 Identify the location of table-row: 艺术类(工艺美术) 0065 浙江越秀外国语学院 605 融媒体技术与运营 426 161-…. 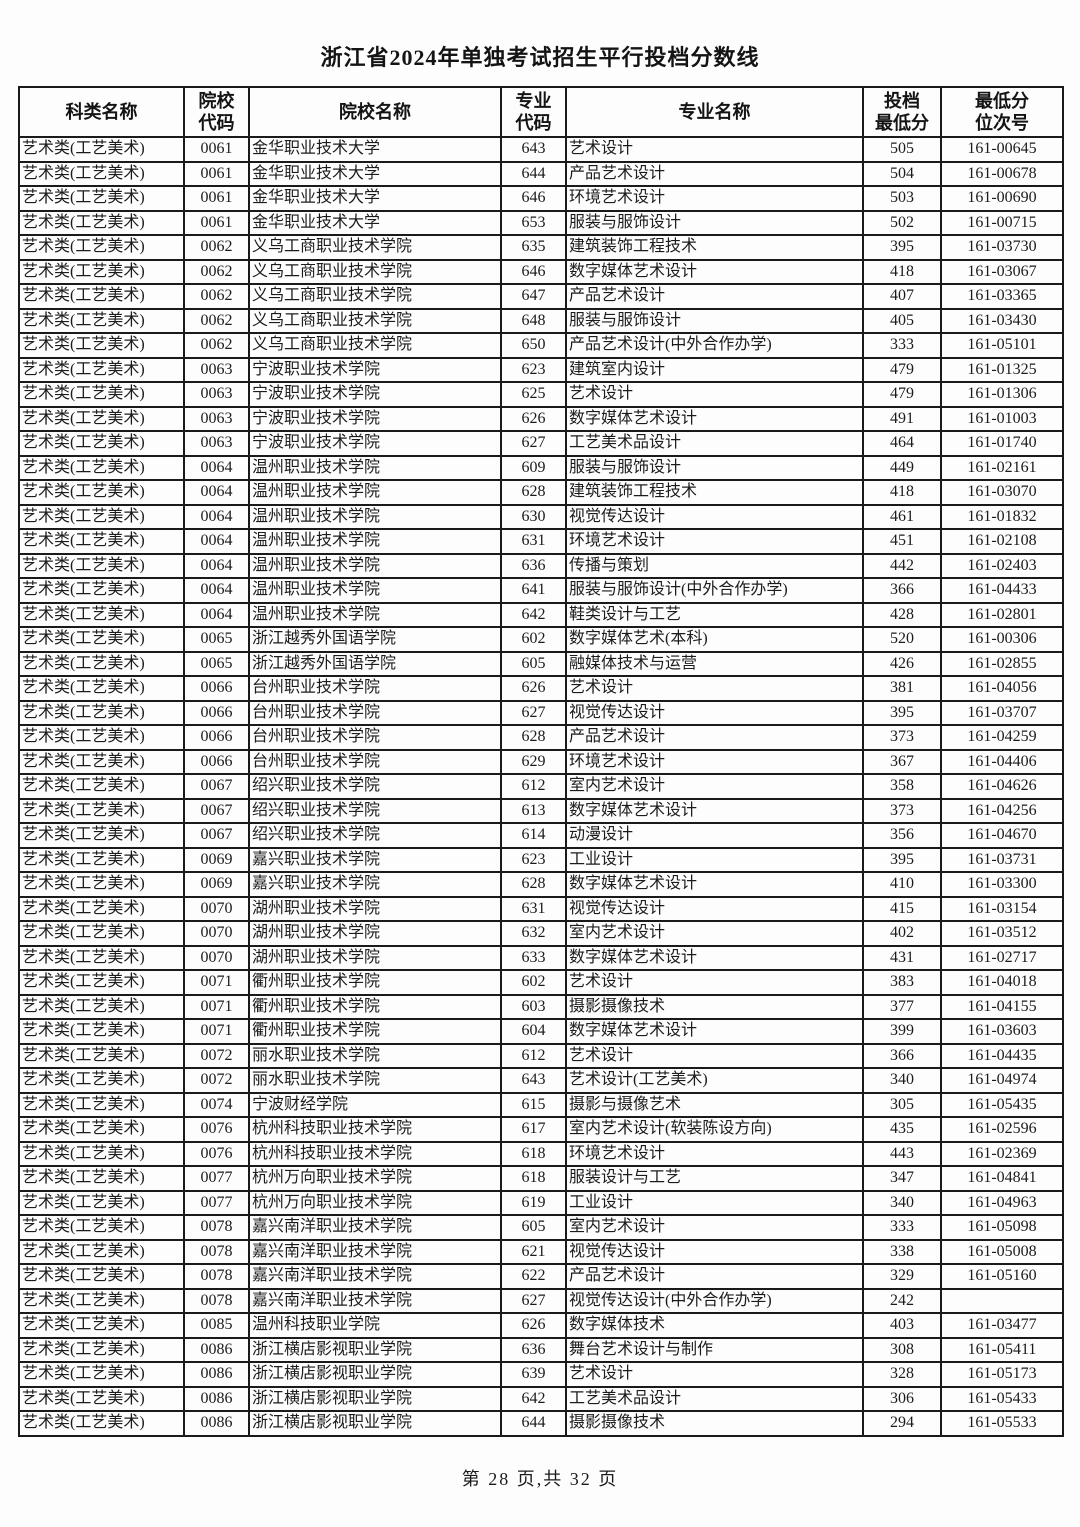
(541, 663).